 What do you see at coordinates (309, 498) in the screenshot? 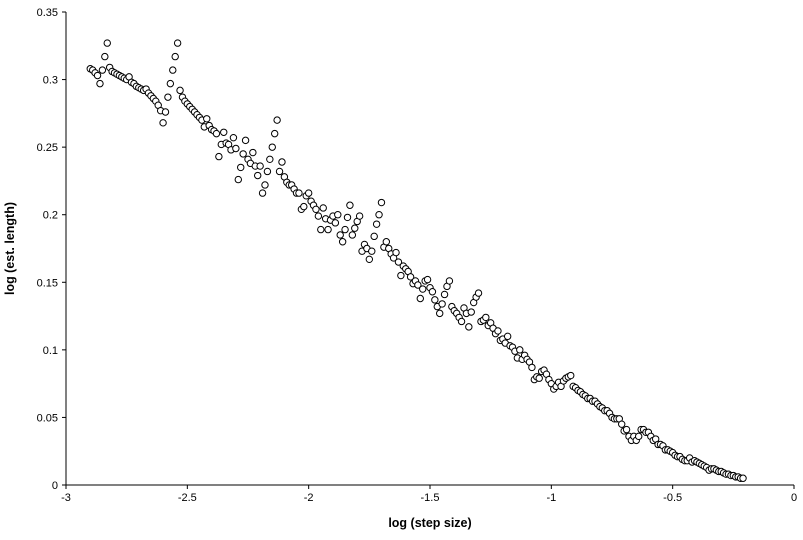
I see `x-tick-label: -2` at bounding box center [309, 498].